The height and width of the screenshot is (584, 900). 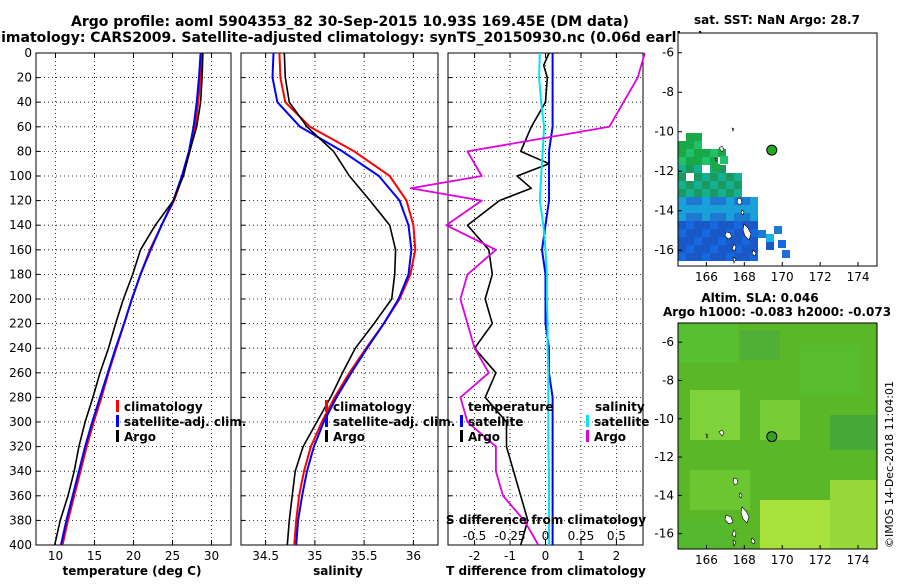 I want to click on depth-tick-label: 240, so click(x=20, y=348).